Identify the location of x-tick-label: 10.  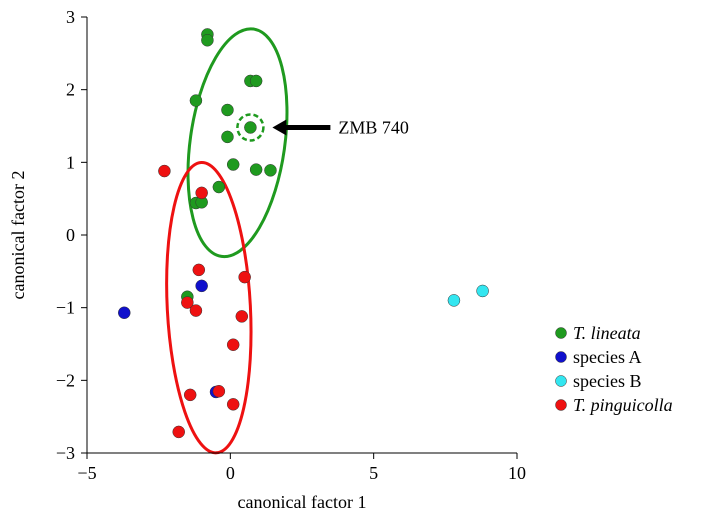
(517, 473).